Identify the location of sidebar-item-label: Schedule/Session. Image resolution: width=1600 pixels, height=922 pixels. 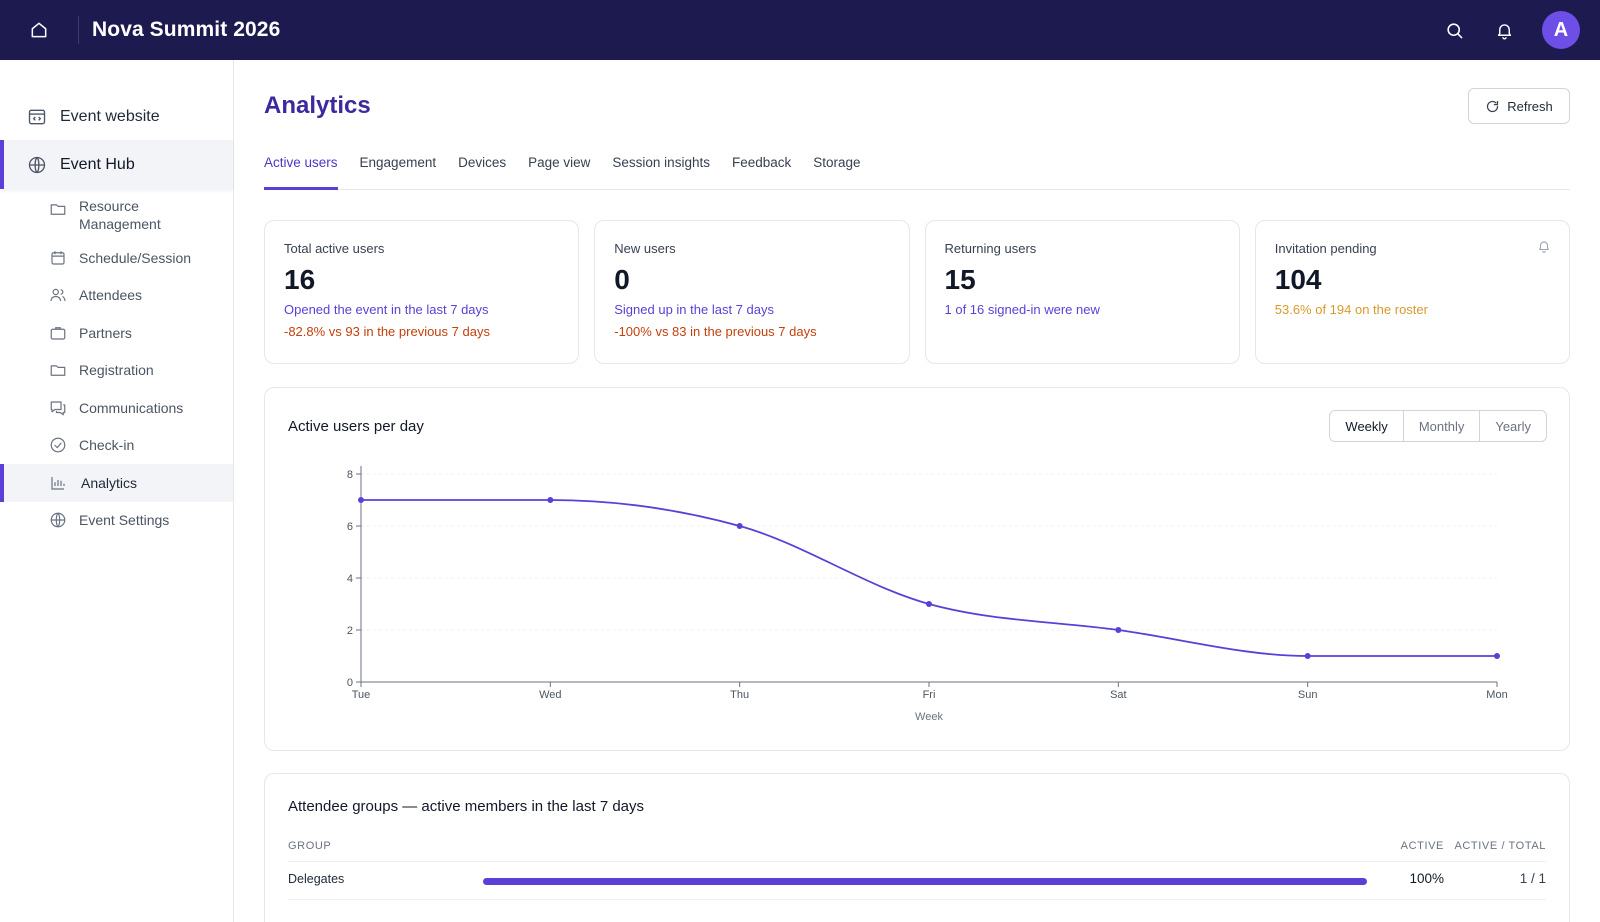
(135, 257).